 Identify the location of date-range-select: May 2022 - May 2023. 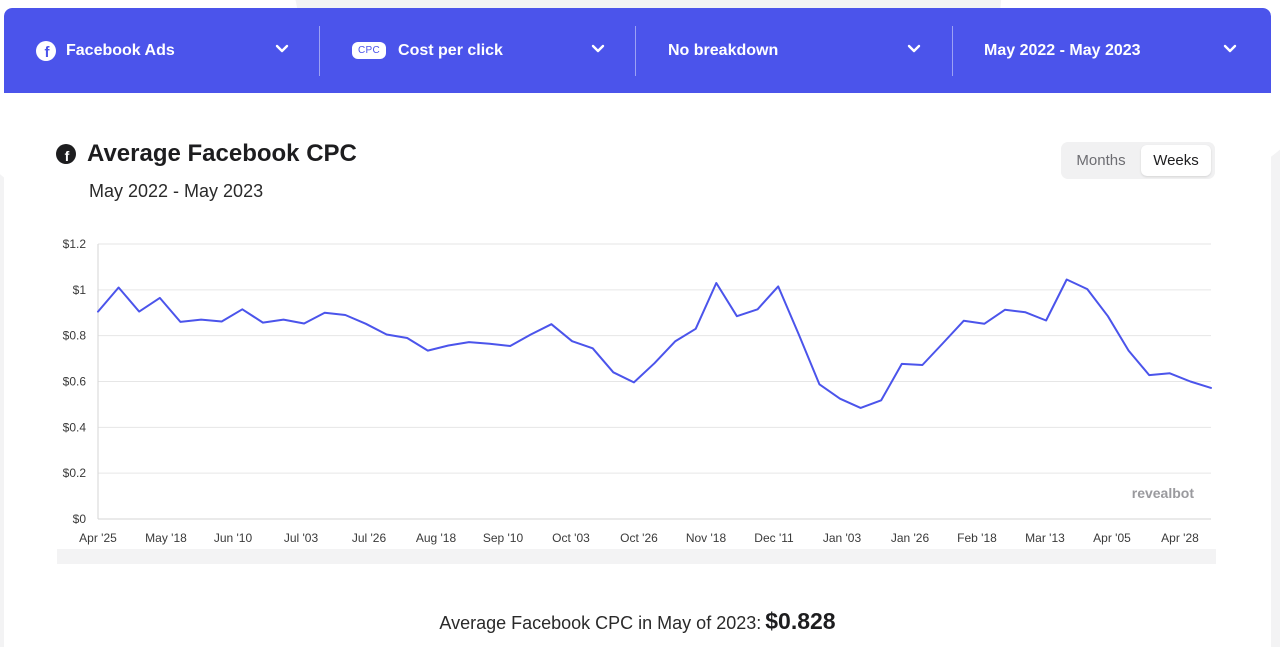
(1114, 50).